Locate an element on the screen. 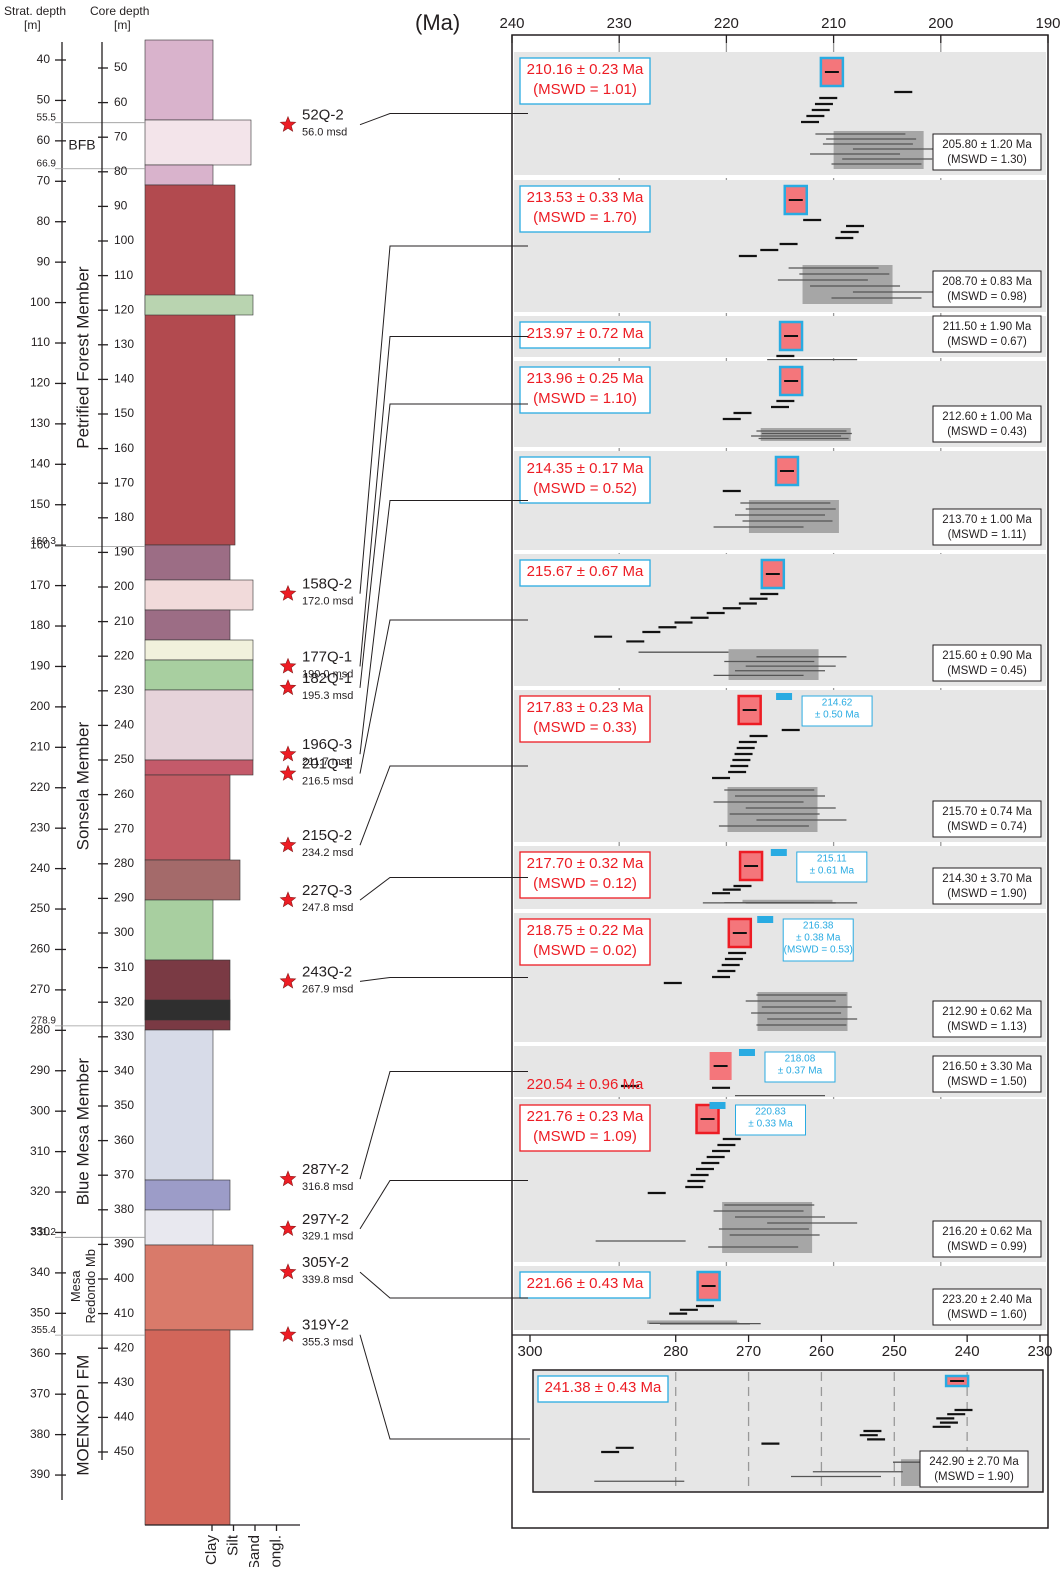 This screenshot has width=1064, height=1572. grey-age-label: 211.50 ± 1.90 Ma is located at coordinates (987, 327).